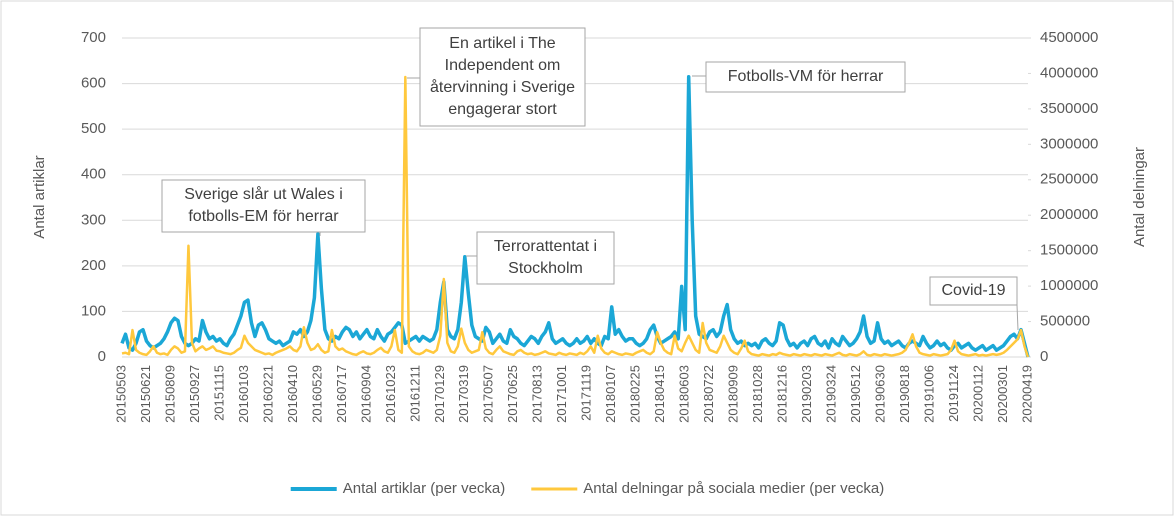  Describe the element at coordinates (93, 83) in the screenshot. I see `y-tick-label: 600` at that location.